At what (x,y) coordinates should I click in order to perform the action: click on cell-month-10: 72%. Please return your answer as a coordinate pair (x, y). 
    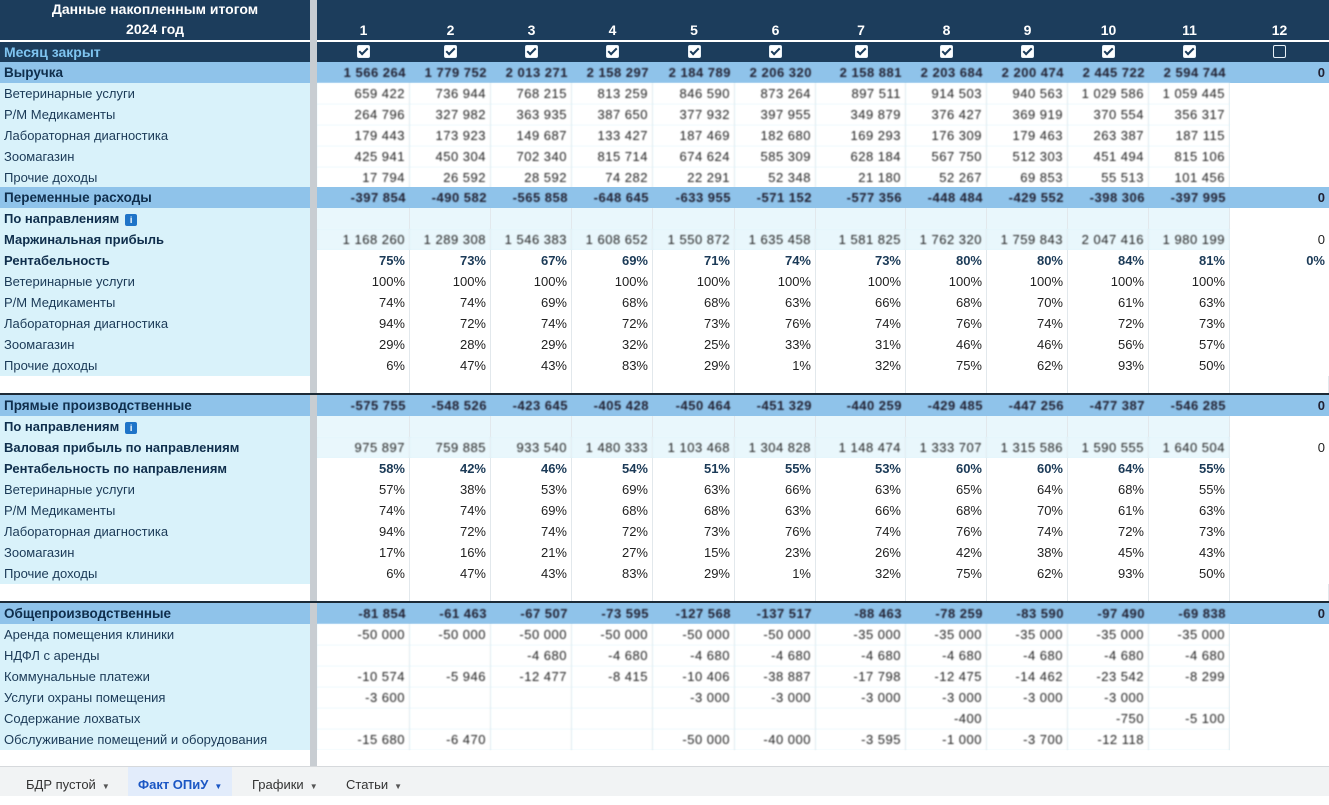
    Looking at the image, I should click on (1108, 531).